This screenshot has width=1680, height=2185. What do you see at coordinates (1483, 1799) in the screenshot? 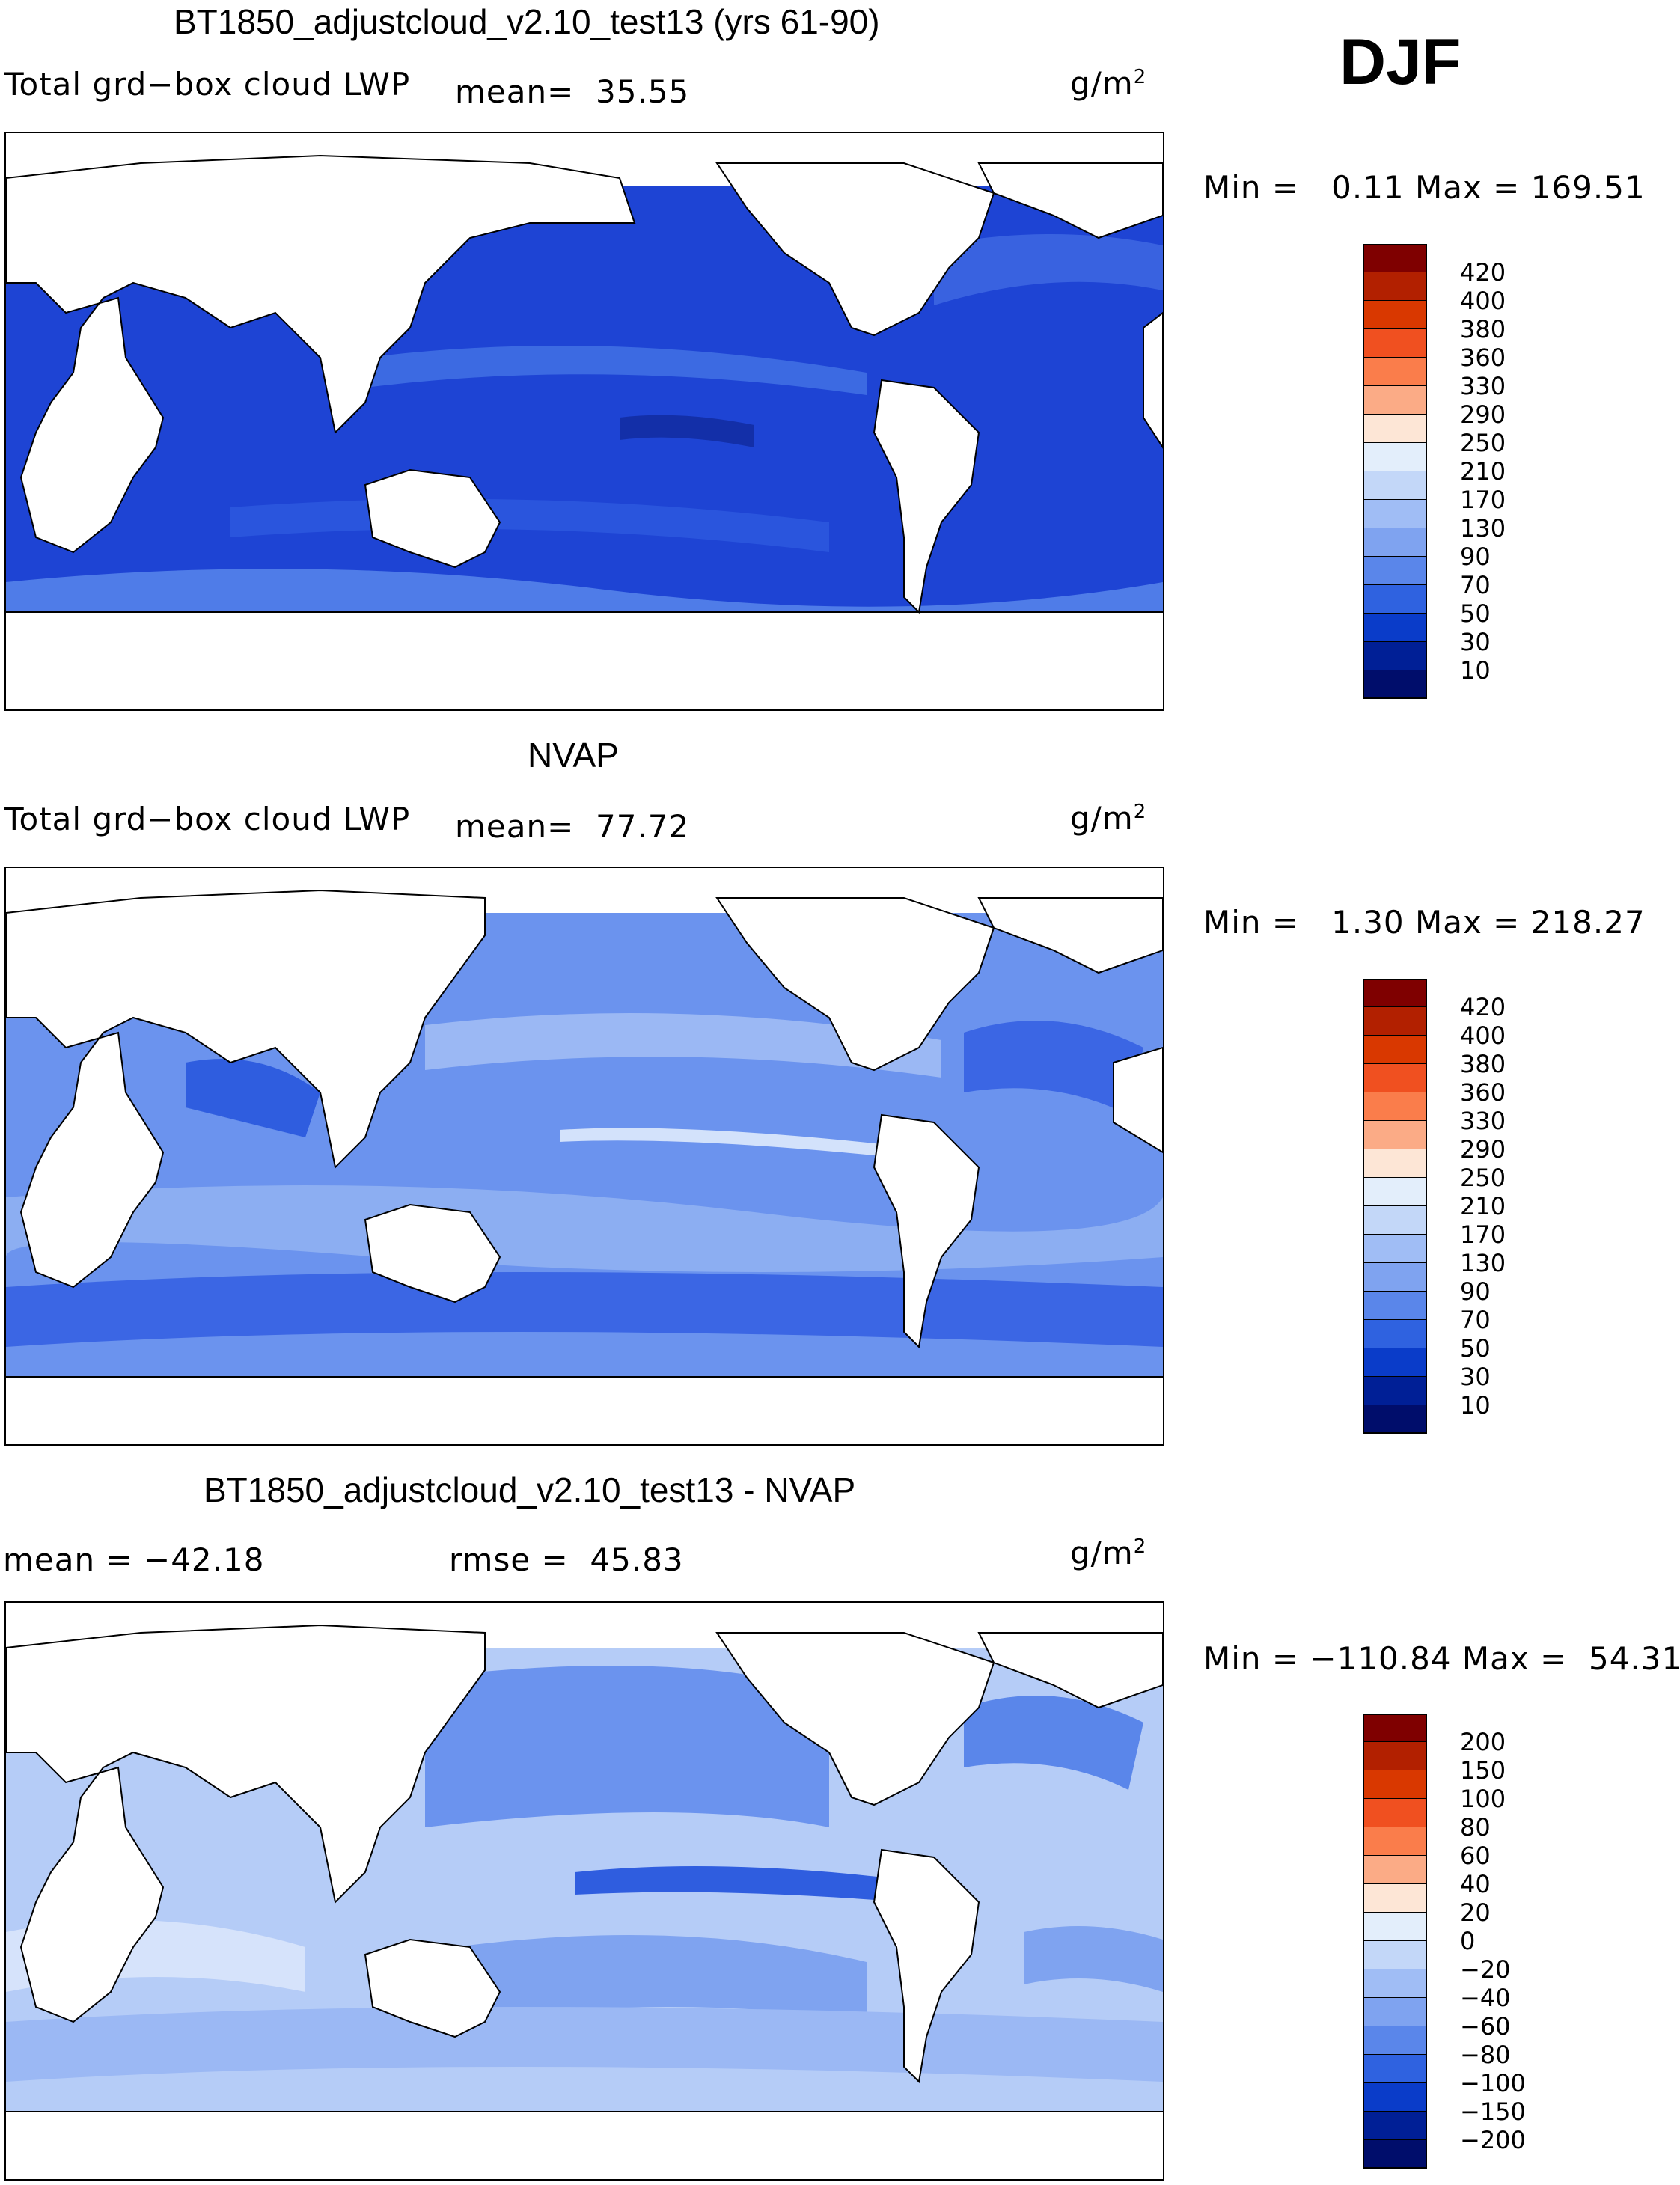
I see `colorbar-tick-label: 100` at bounding box center [1483, 1799].